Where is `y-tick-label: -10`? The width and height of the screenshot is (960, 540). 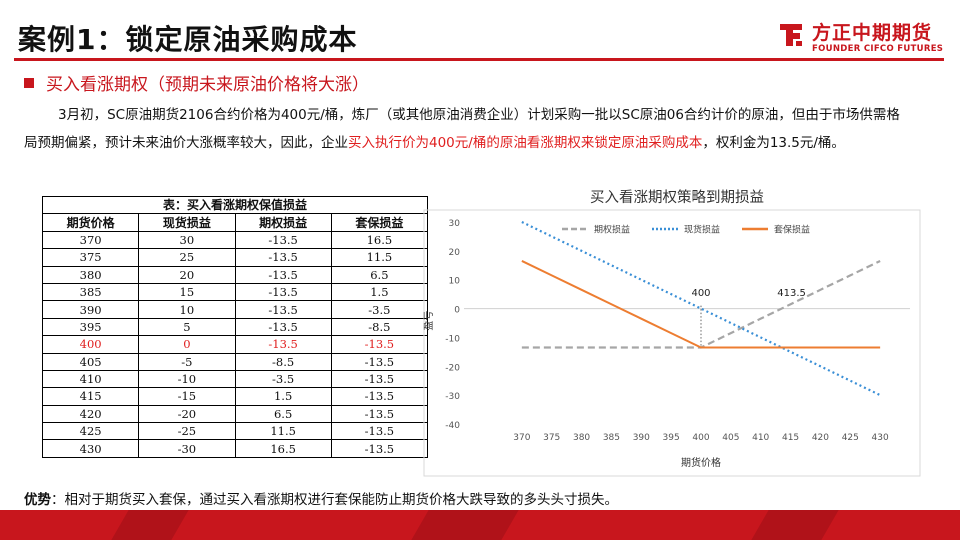
y-tick-label: -10 is located at coordinates (452, 339).